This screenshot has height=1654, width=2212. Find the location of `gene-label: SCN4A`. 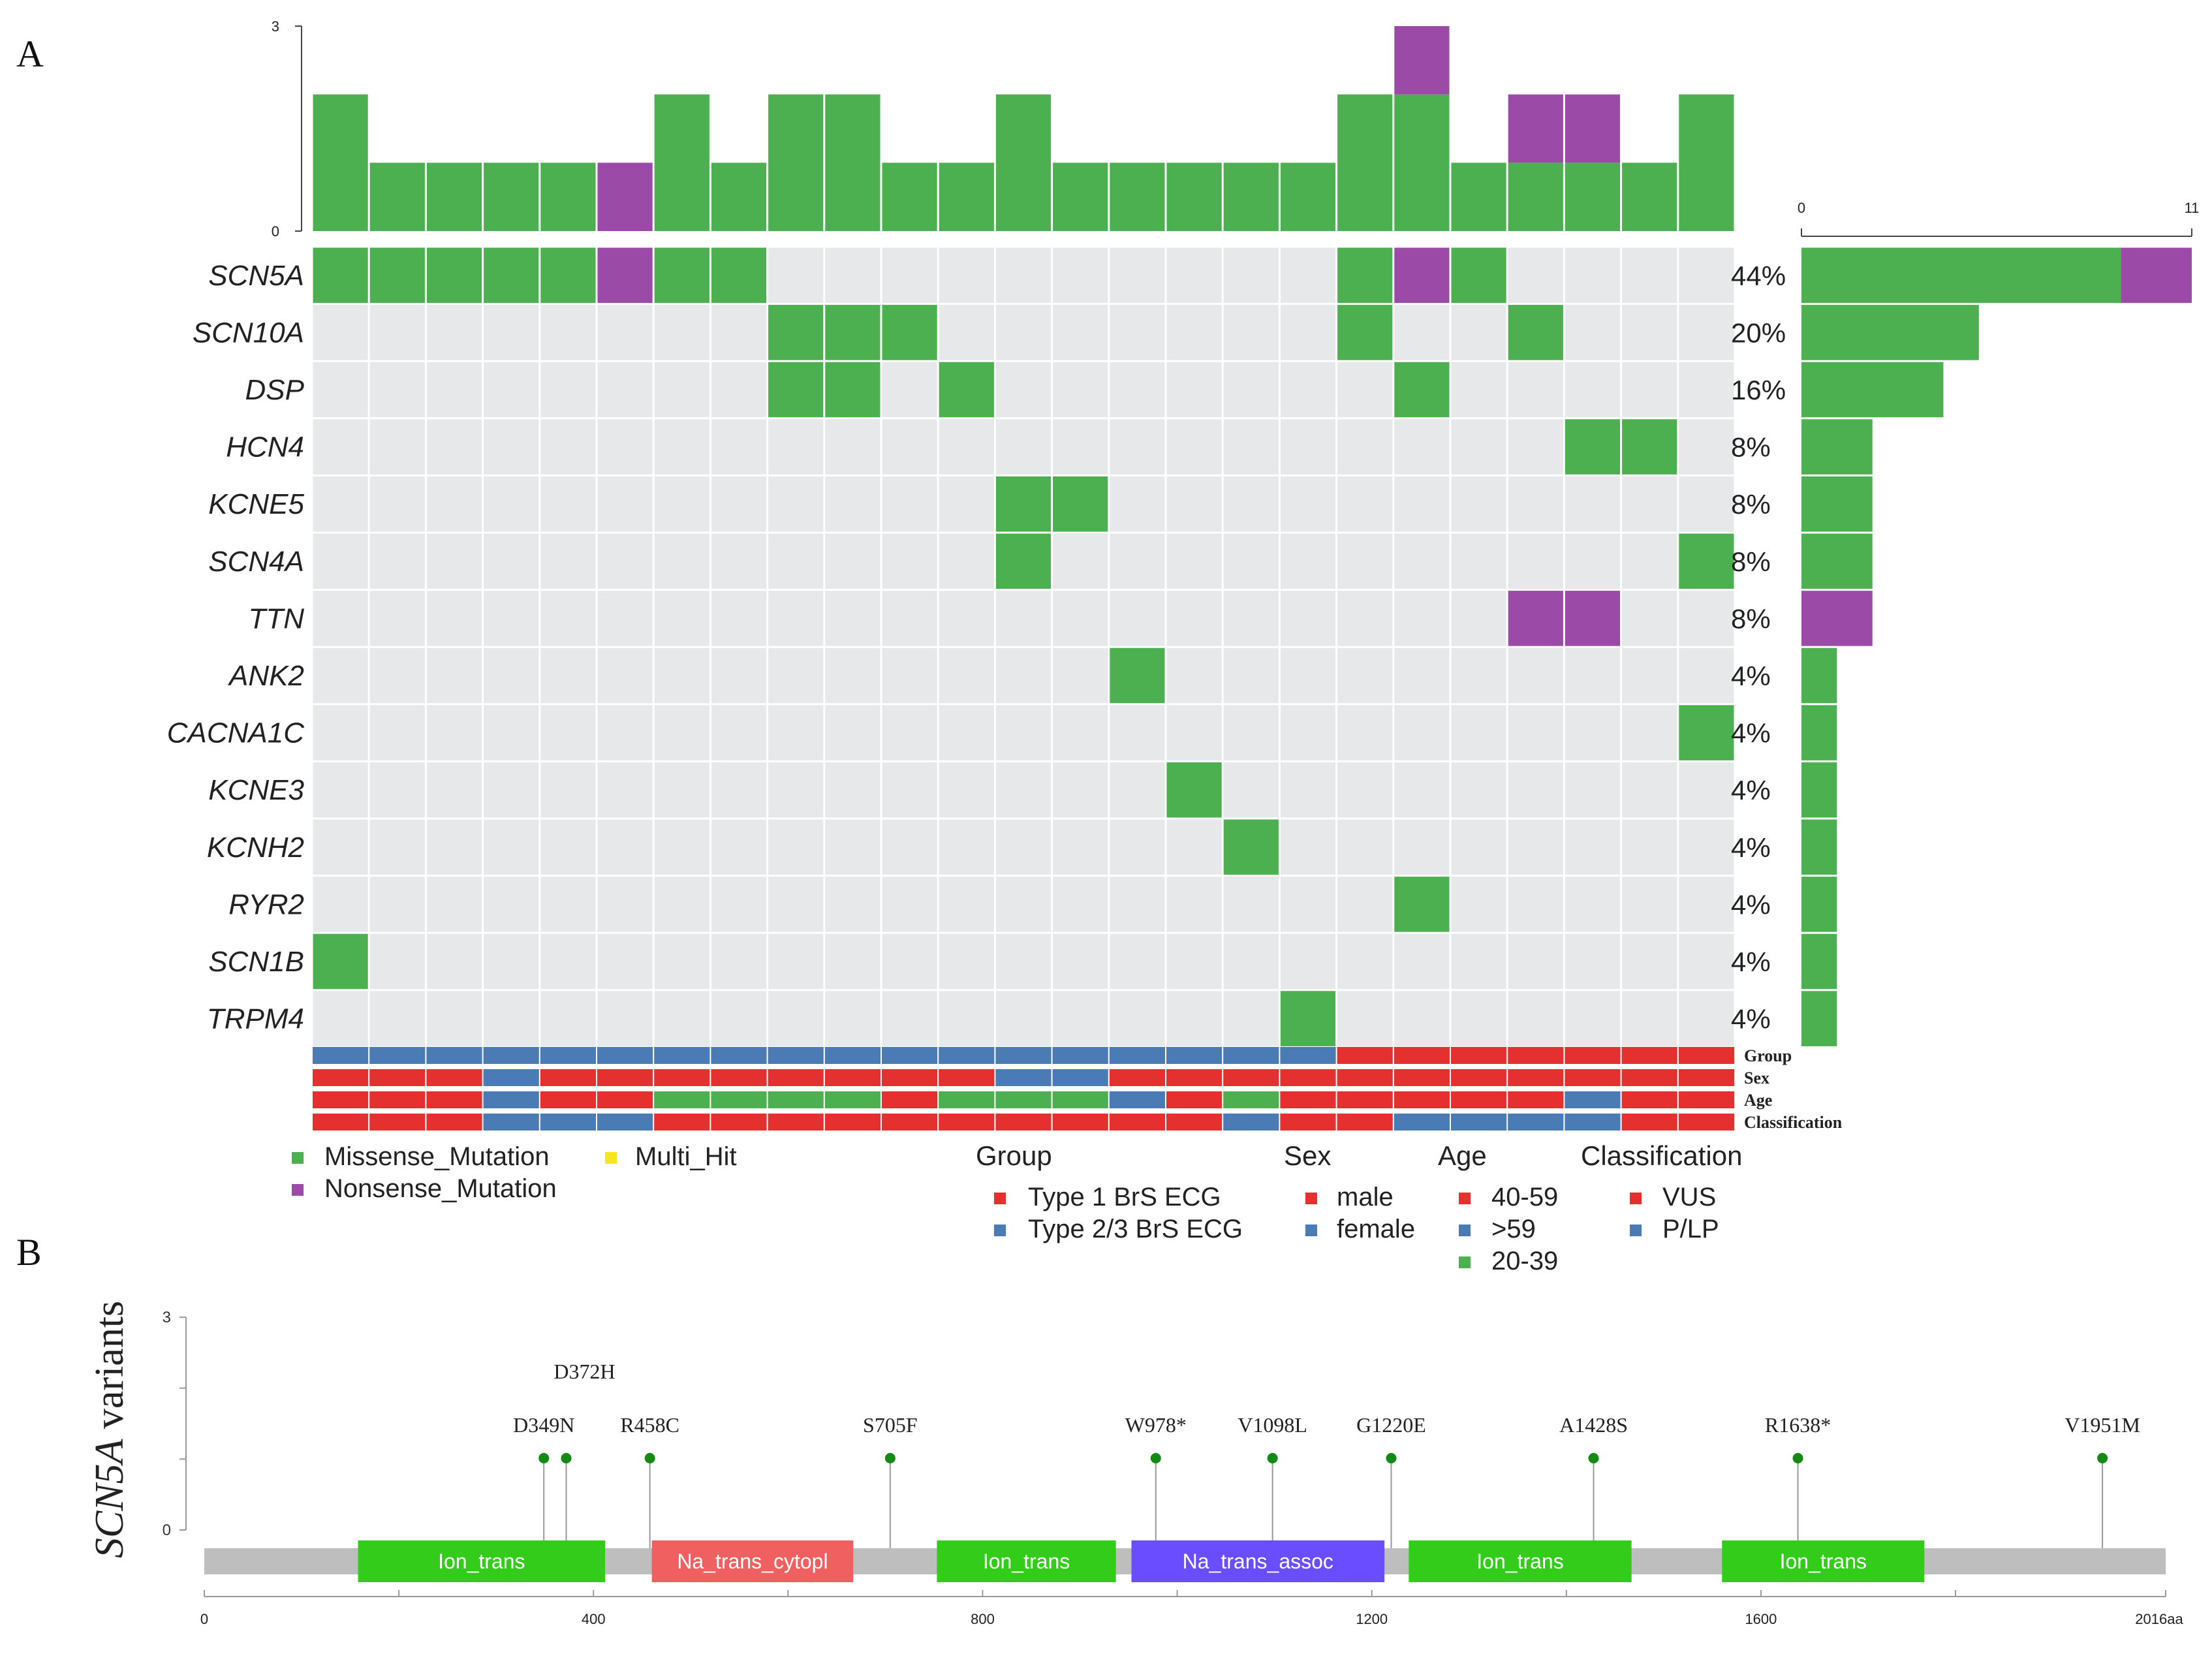

gene-label: SCN4A is located at coordinates (256, 562).